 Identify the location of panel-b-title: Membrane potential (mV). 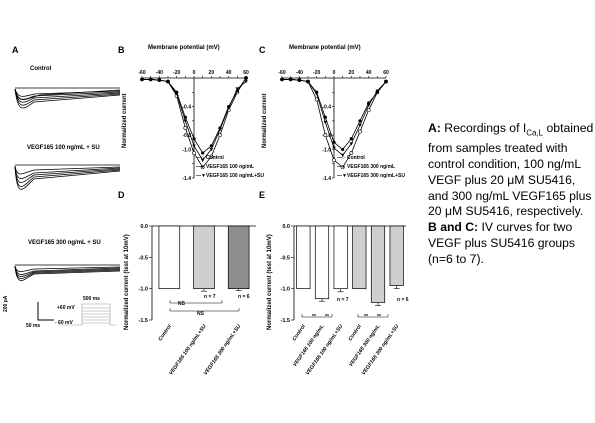
(184, 48).